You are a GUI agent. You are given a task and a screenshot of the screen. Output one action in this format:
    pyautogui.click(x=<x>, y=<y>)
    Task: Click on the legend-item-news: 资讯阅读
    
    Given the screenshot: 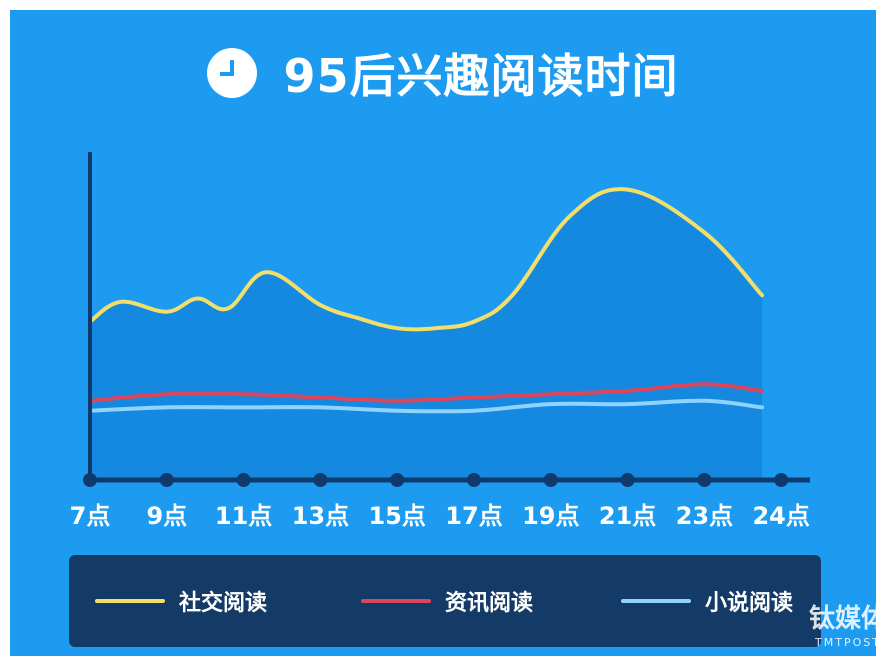 What is the action you would take?
    pyautogui.click(x=447, y=601)
    